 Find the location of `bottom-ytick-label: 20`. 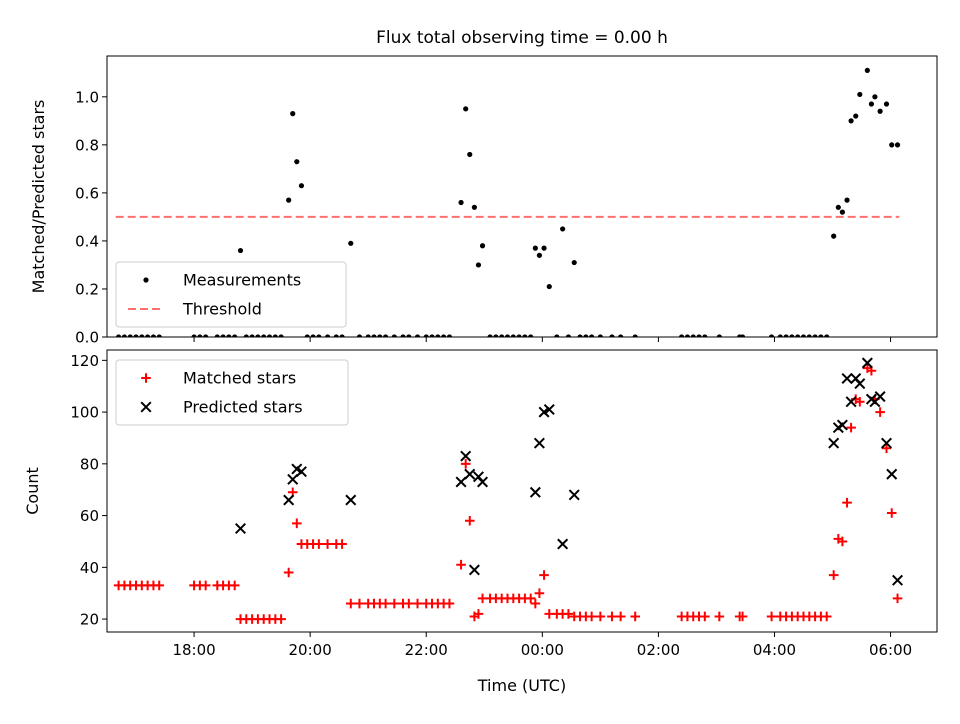

bottom-ytick-label: 20 is located at coordinates (89, 620).